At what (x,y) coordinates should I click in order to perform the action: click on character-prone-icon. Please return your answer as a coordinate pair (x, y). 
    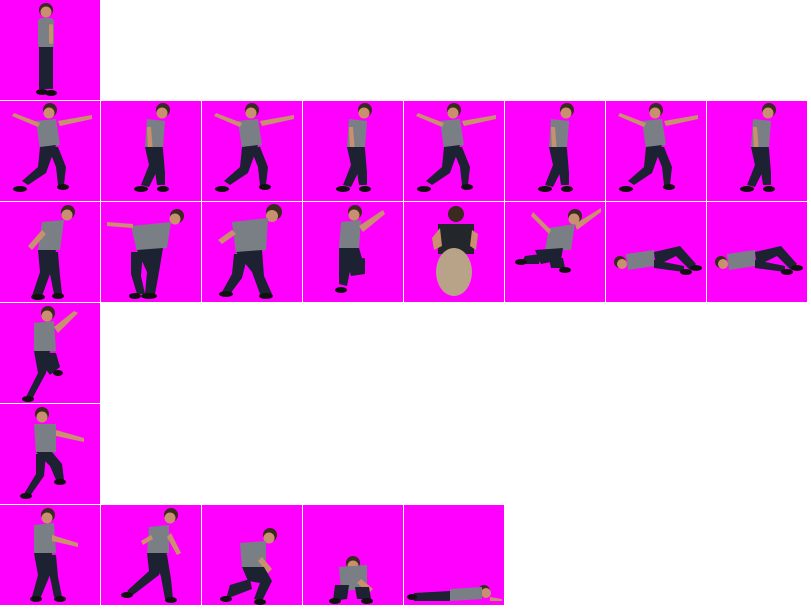
    Looking at the image, I should click on (454, 593).